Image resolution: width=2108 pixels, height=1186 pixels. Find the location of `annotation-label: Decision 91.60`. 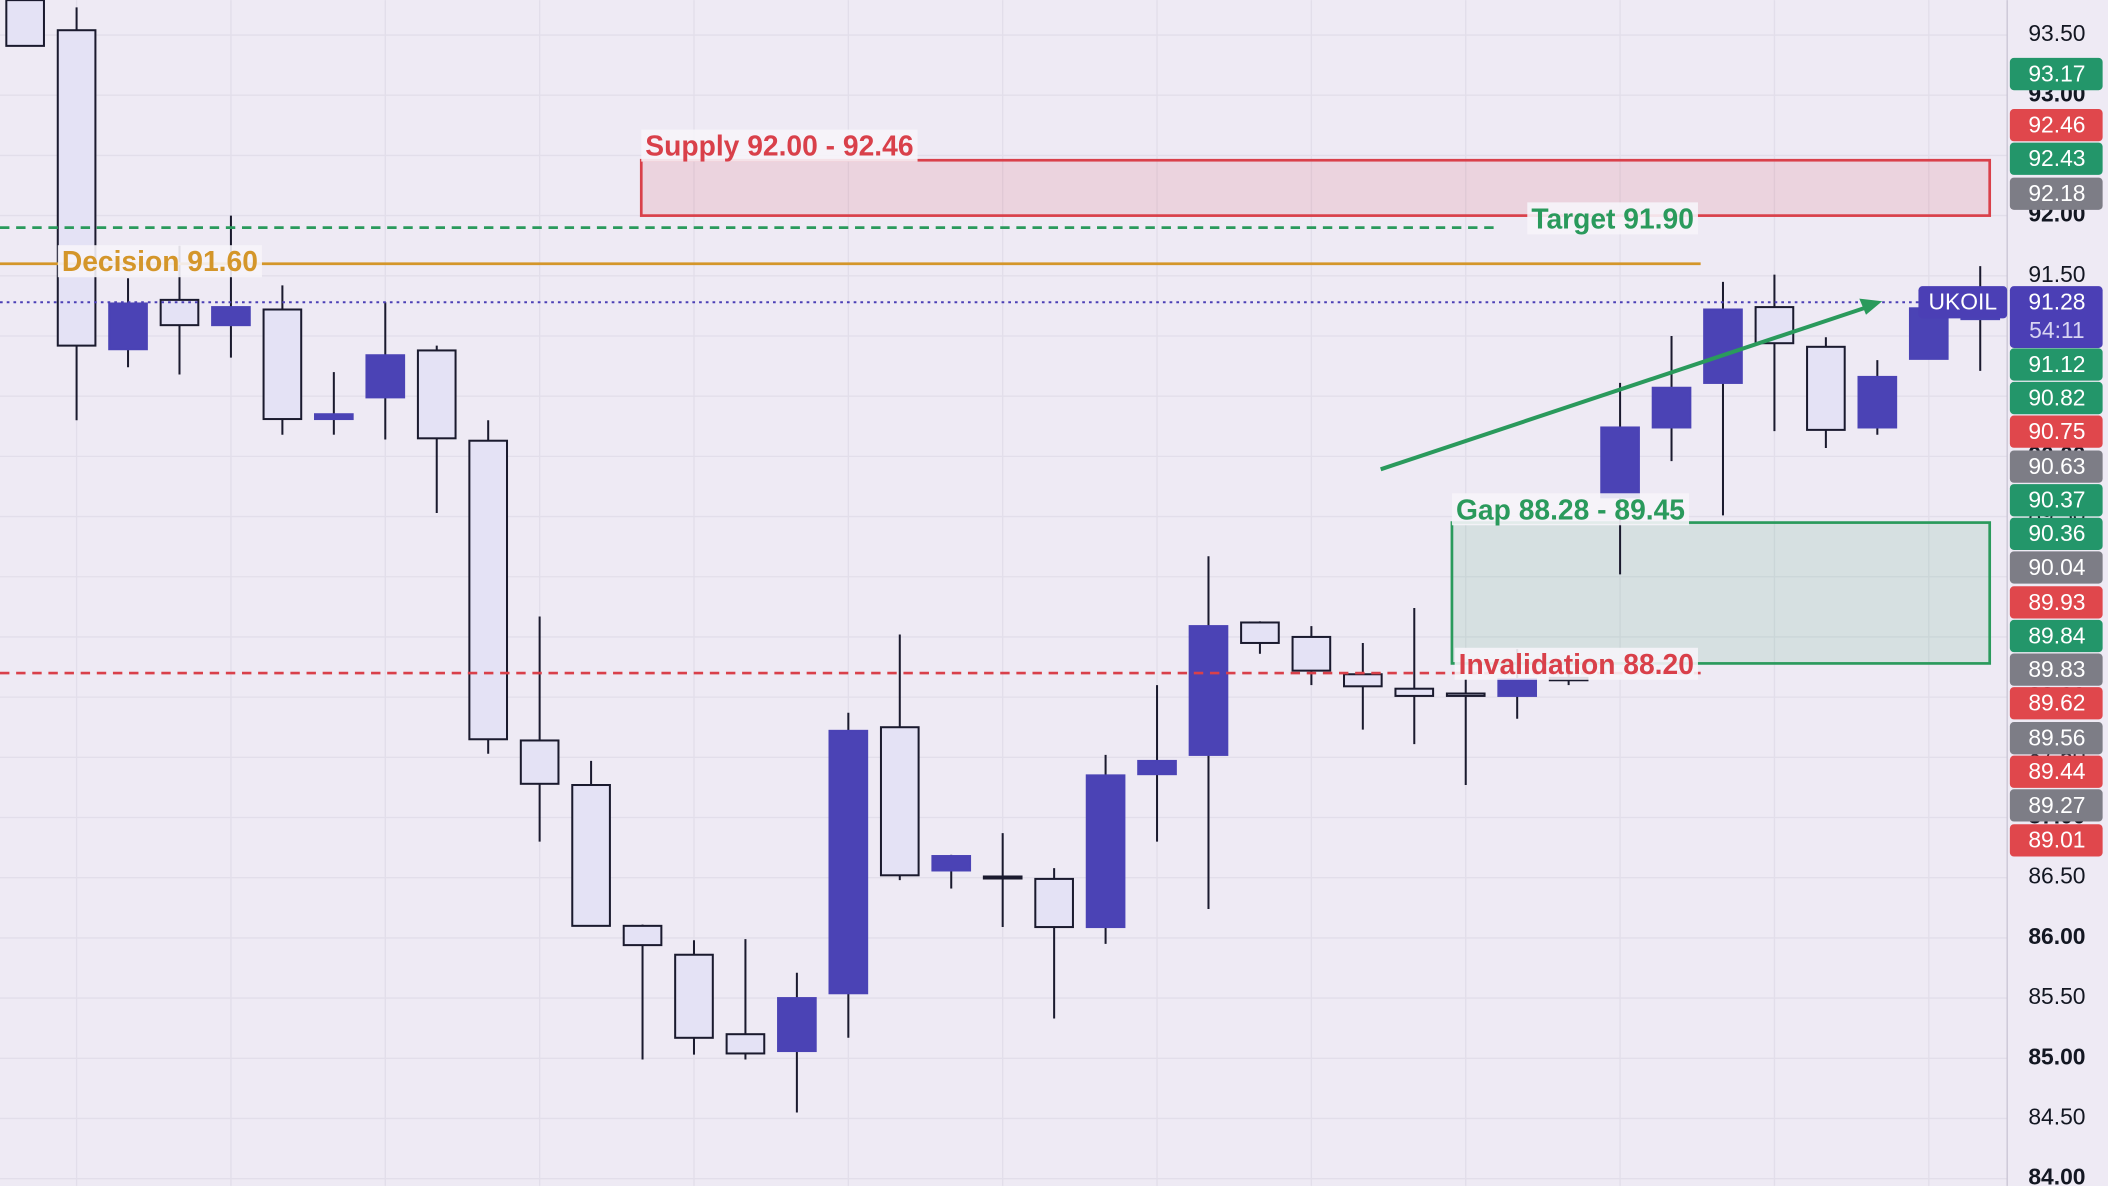

annotation-label: Decision 91.60 is located at coordinates (160, 261).